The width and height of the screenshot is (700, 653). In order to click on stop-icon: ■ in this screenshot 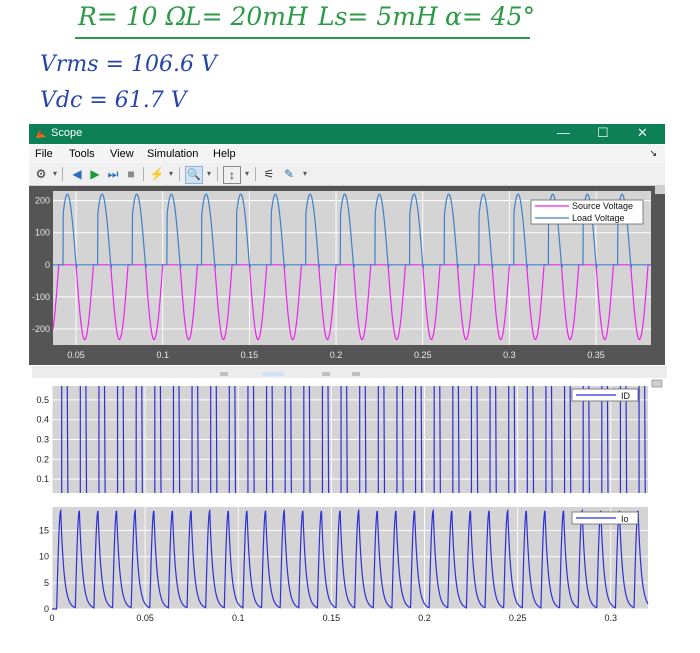, I will do `click(131, 174)`.